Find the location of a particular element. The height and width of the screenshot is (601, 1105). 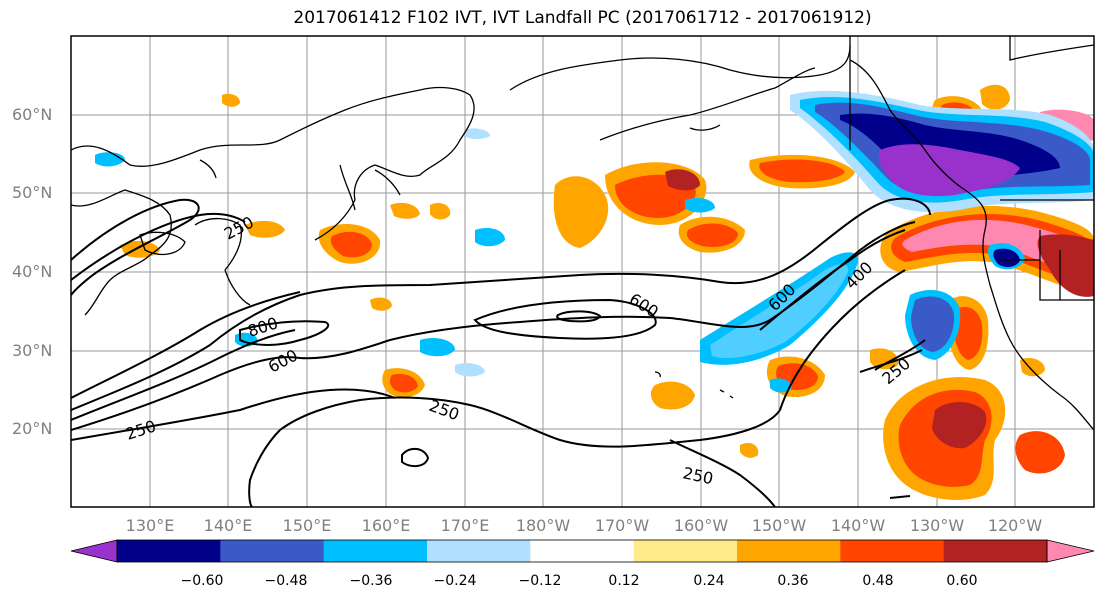

colorbar-tick: −0.36 is located at coordinates (371, 581).